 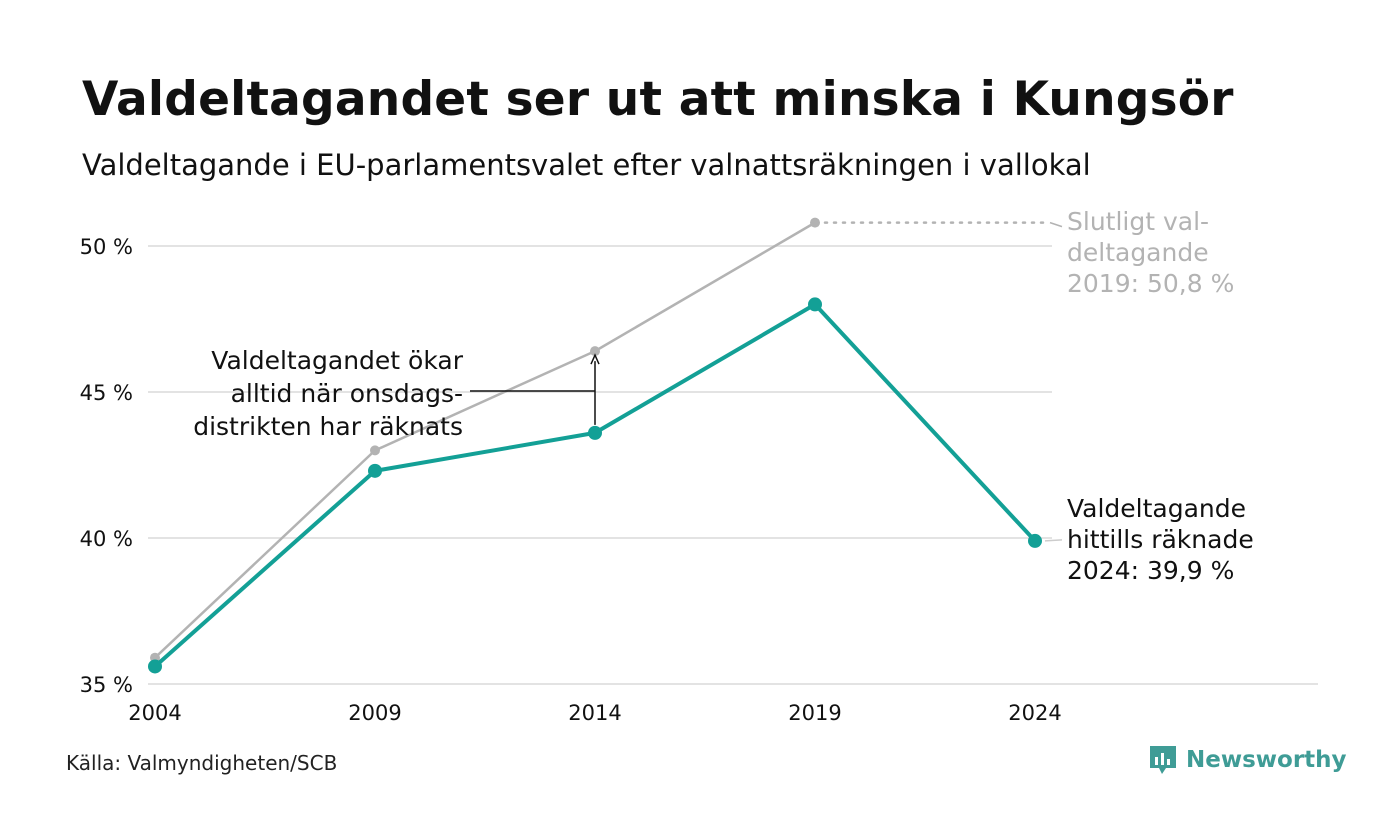 I want to click on y-tick-label: 50 %, so click(x=106, y=247).